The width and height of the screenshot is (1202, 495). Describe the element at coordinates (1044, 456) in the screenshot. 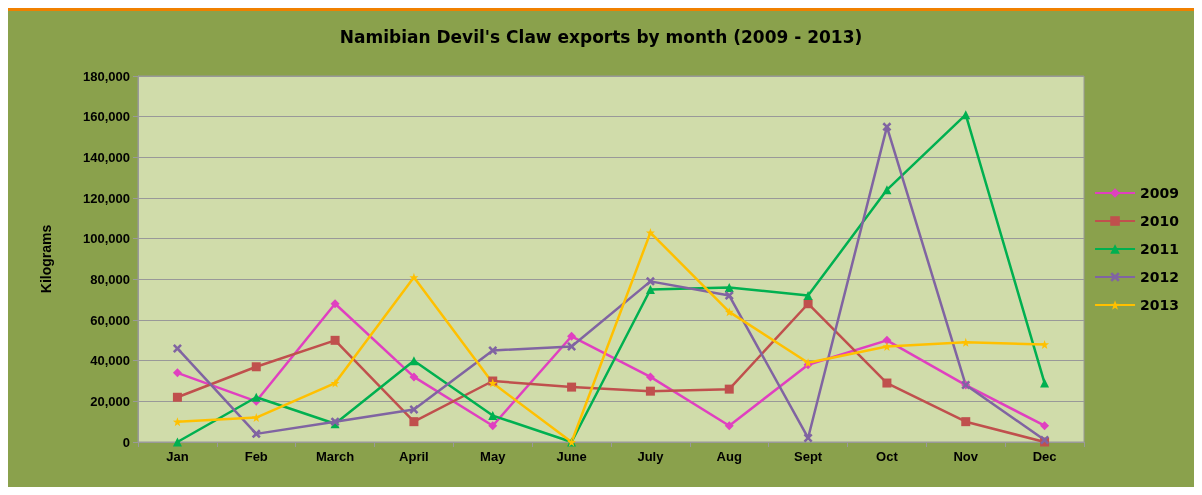

I see `x-tick-label: Dec` at that location.